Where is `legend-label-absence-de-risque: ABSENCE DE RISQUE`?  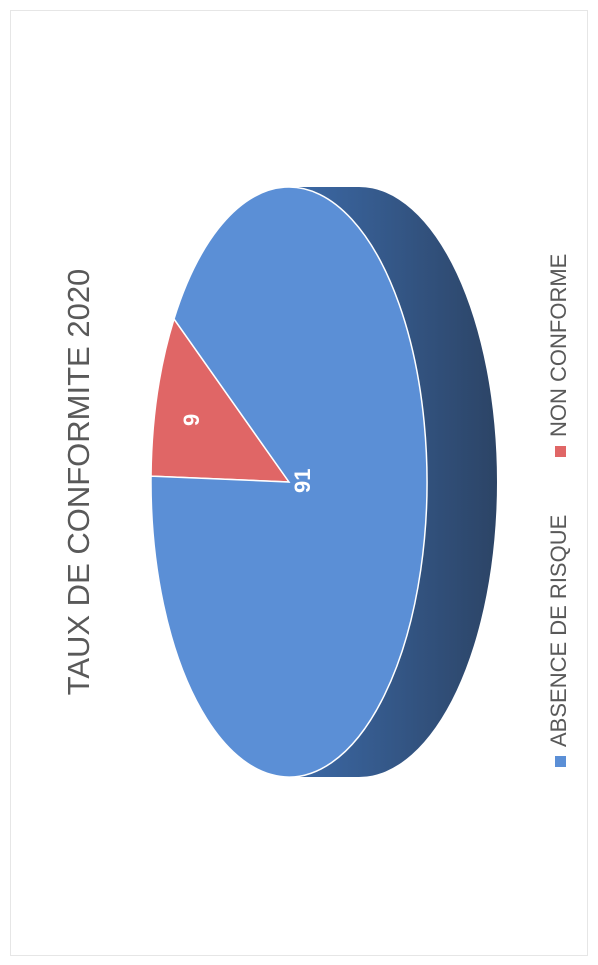 legend-label-absence-de-risque: ABSENCE DE RISQUE is located at coordinates (558, 631).